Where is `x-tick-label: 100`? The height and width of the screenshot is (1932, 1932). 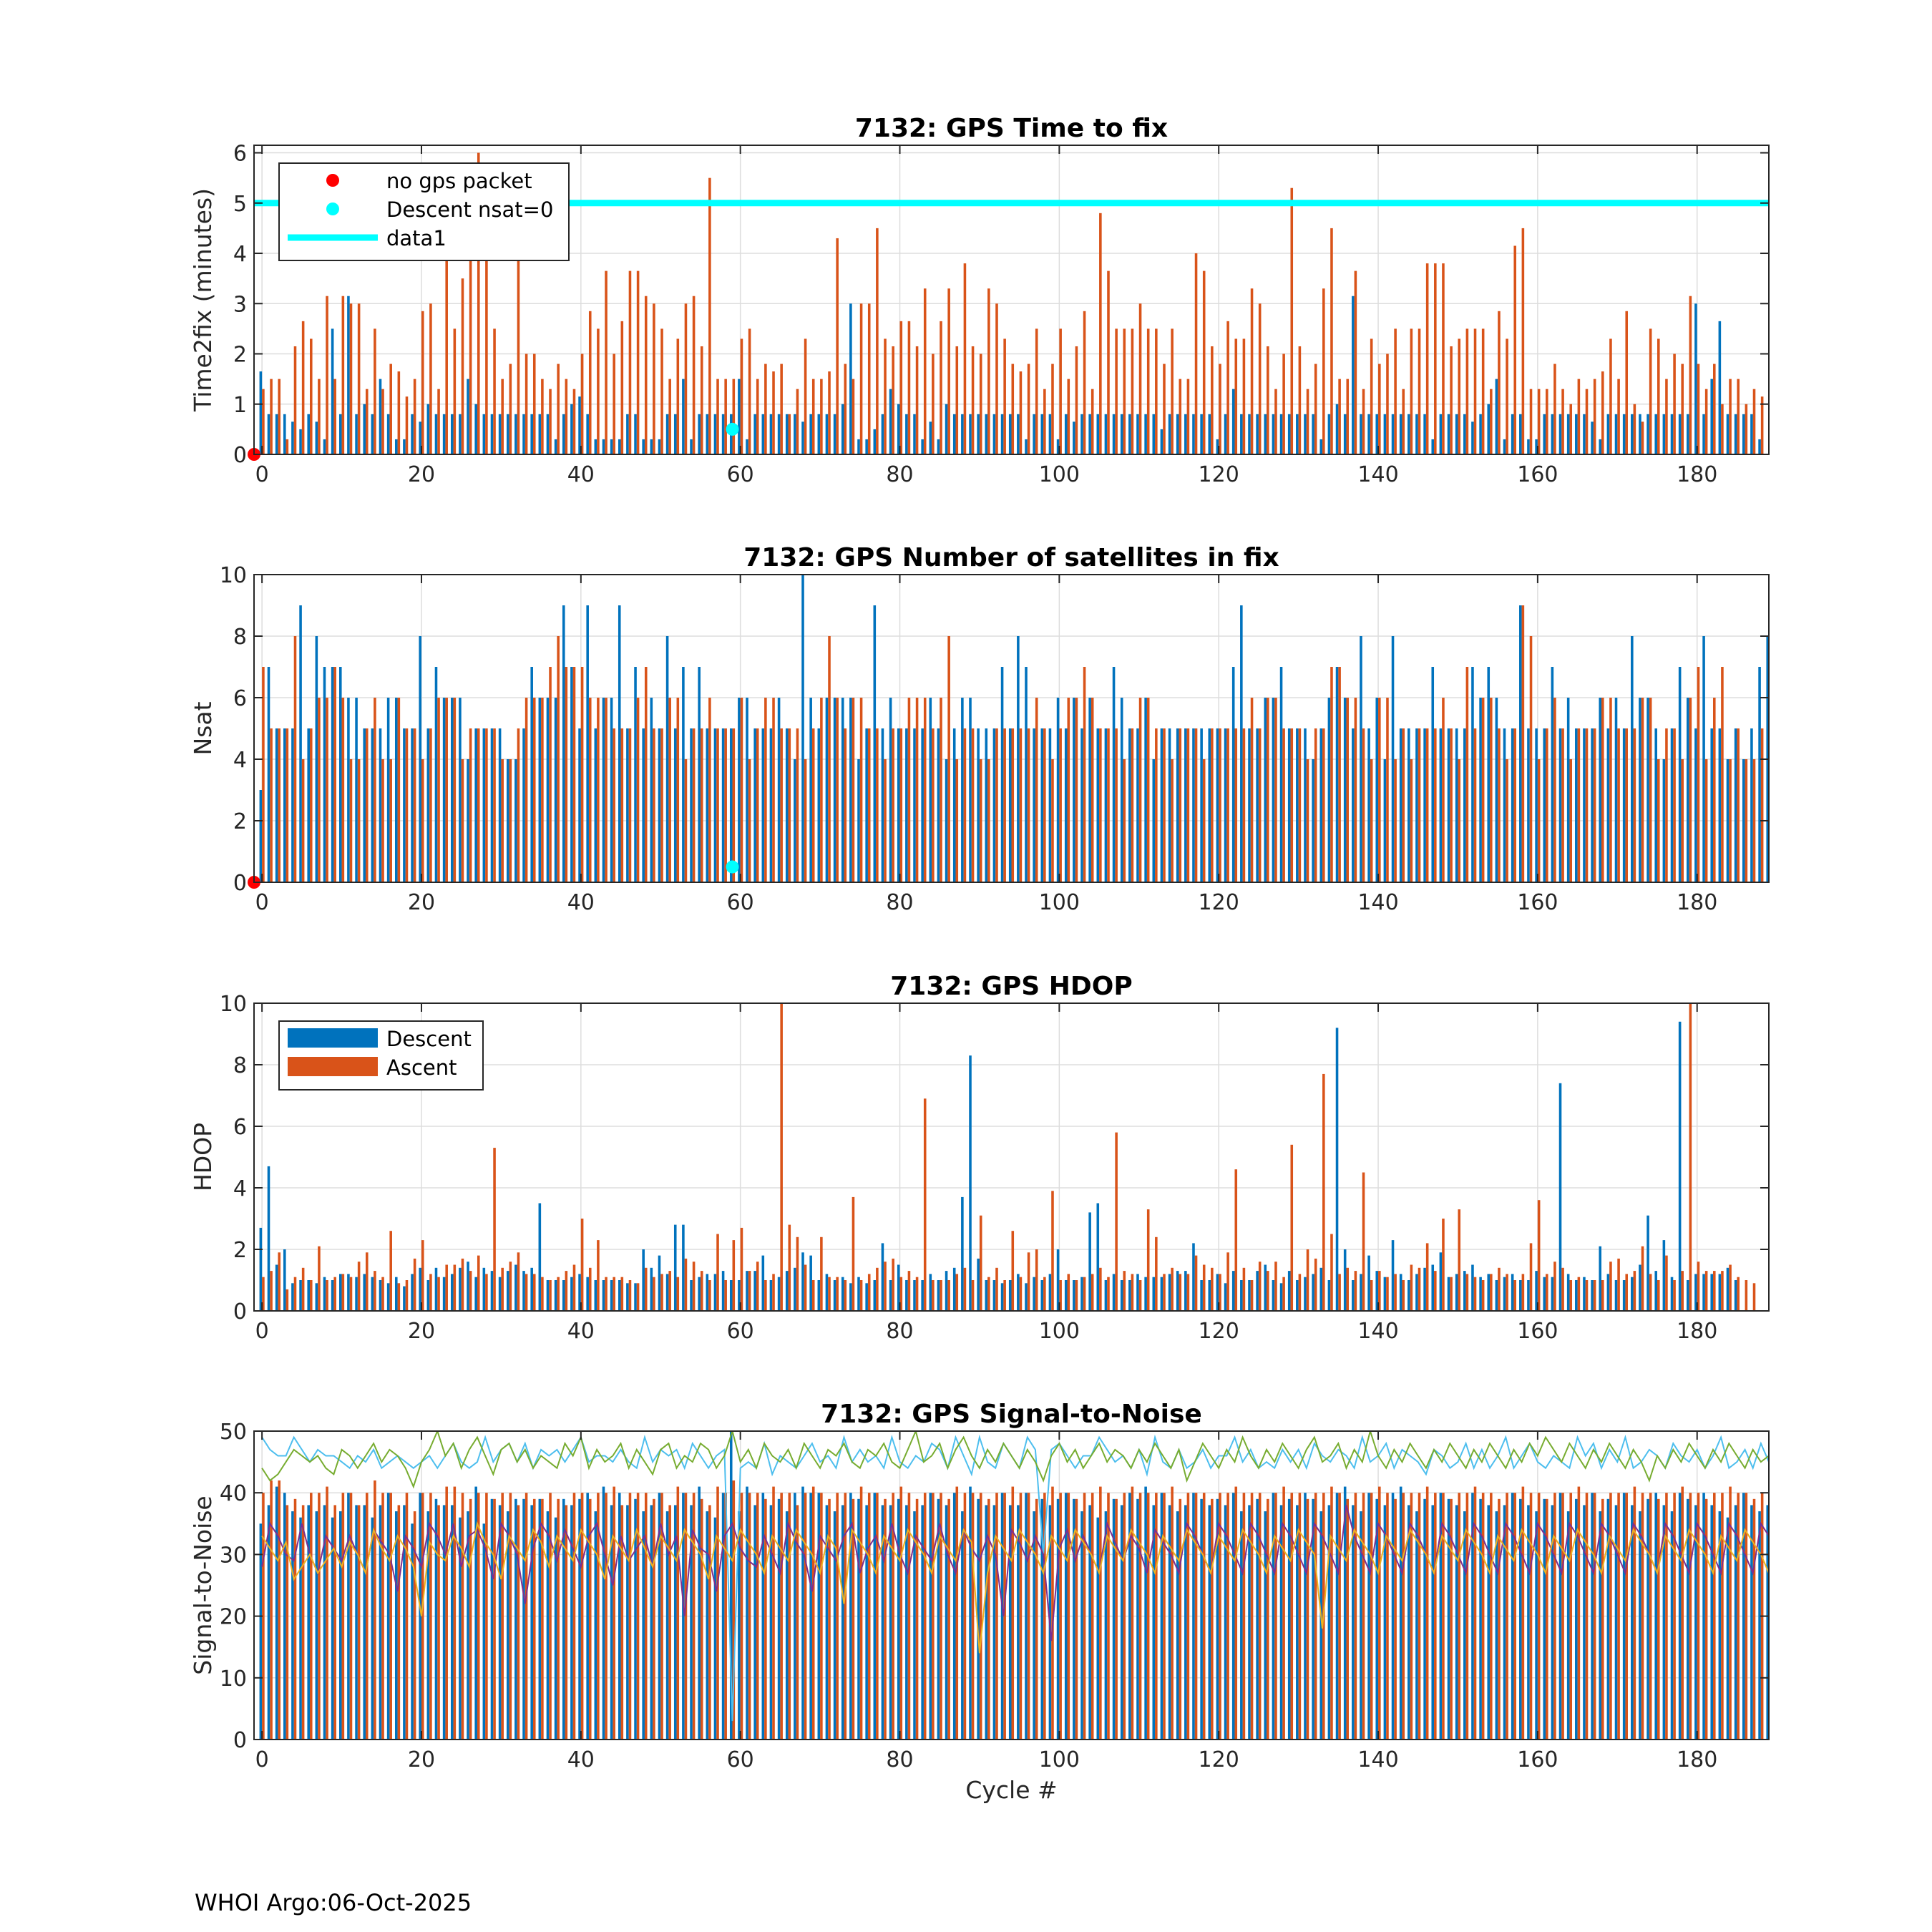
x-tick-label: 100 is located at coordinates (1059, 1331).